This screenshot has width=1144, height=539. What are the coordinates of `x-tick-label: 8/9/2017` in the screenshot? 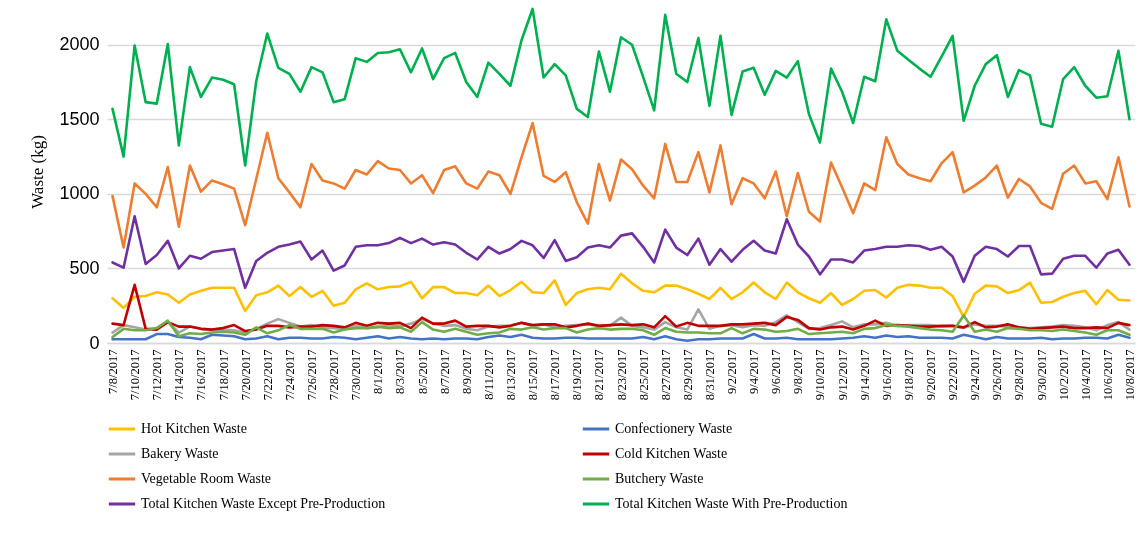 It's located at (466, 371).